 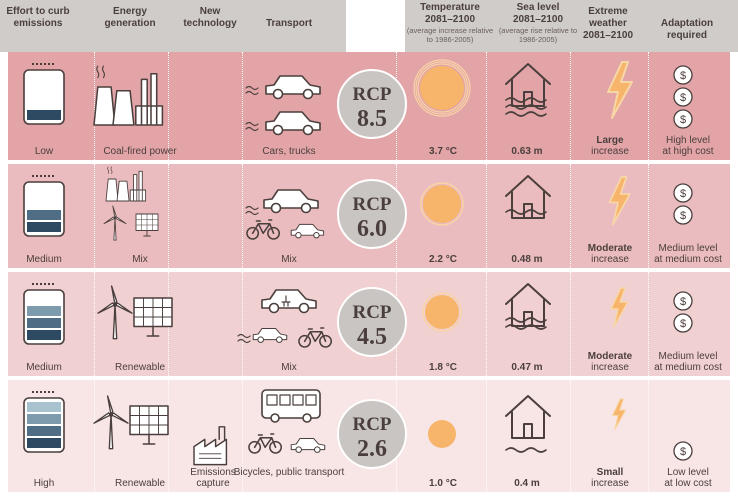 I want to click on energy-label: Mix, so click(x=140, y=259).